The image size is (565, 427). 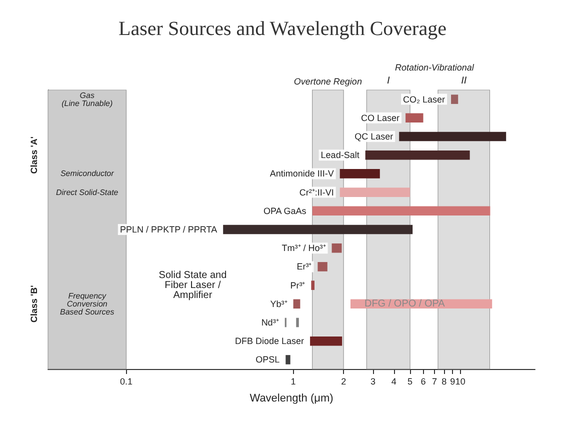 What do you see at coordinates (460, 381) in the screenshot?
I see `x-tick-label: 10` at bounding box center [460, 381].